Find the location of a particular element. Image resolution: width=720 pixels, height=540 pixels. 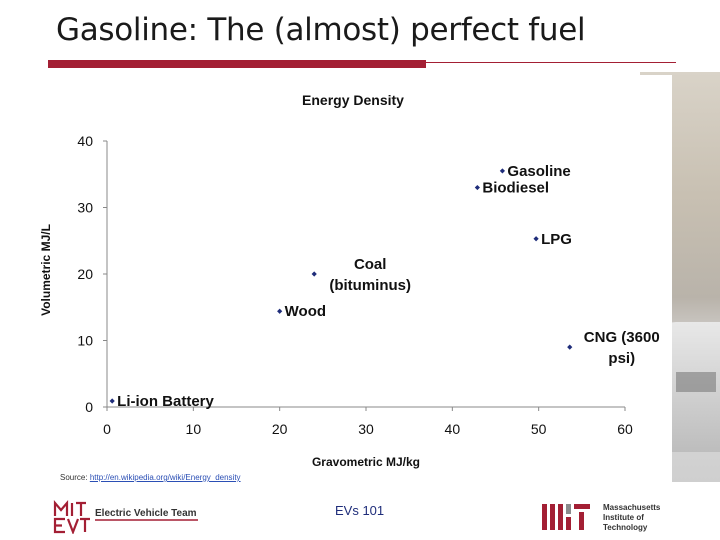

x-tick-label: 40 is located at coordinates (453, 429).